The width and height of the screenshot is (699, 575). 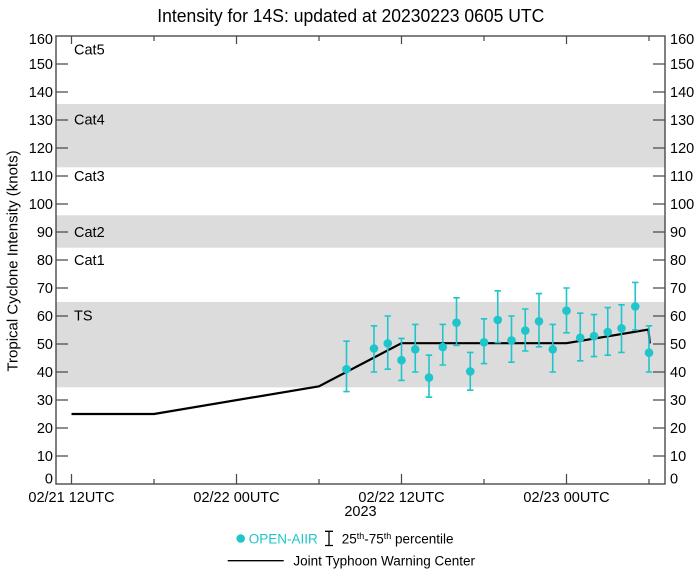 I want to click on svg-text: 02/22 00UTC, so click(x=236, y=498).